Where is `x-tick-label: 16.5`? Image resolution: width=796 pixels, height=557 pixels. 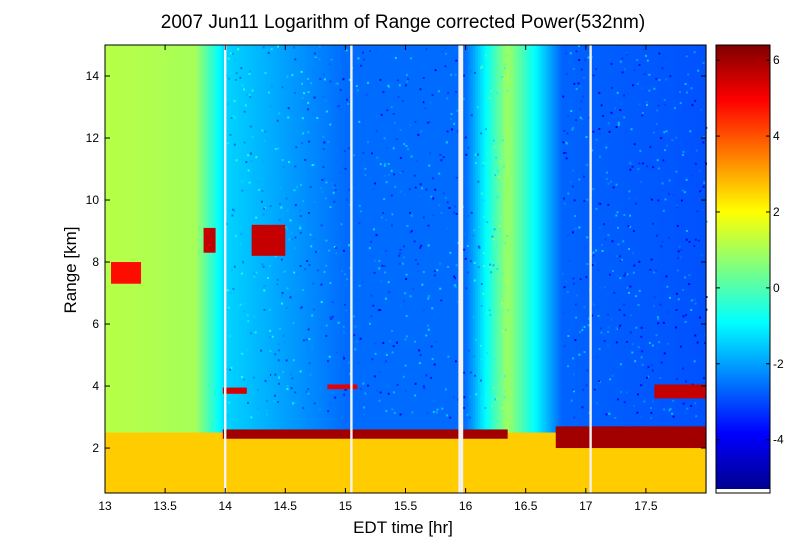 x-tick-label: 16.5 is located at coordinates (526, 506).